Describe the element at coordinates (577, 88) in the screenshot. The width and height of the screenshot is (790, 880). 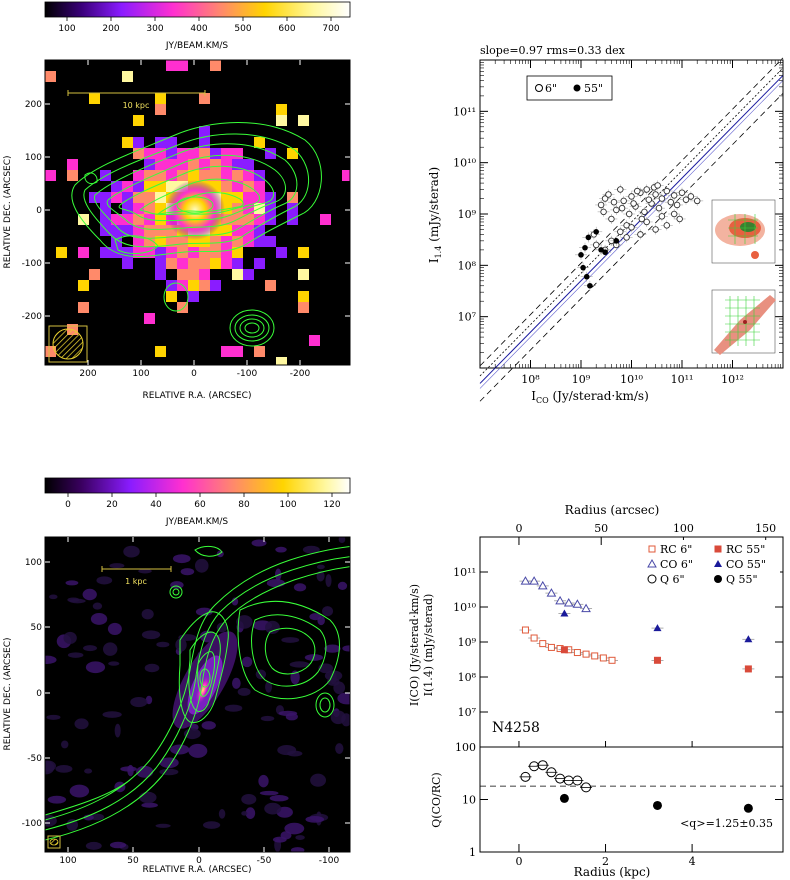
I see `legend-filled-circle-icon` at that location.